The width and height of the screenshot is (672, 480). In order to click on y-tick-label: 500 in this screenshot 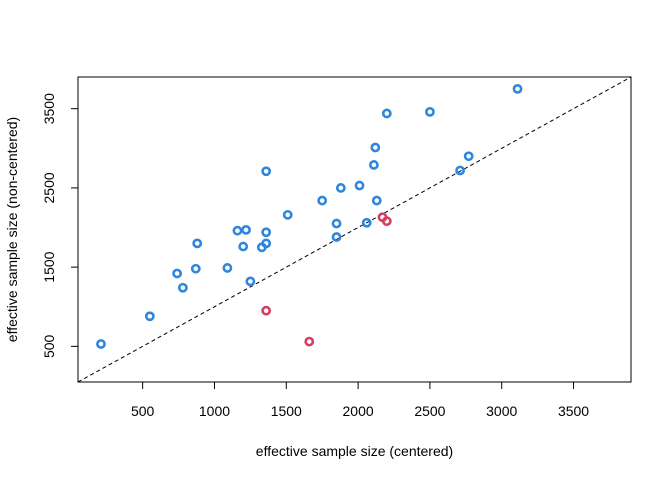, I will do `click(49, 346)`.